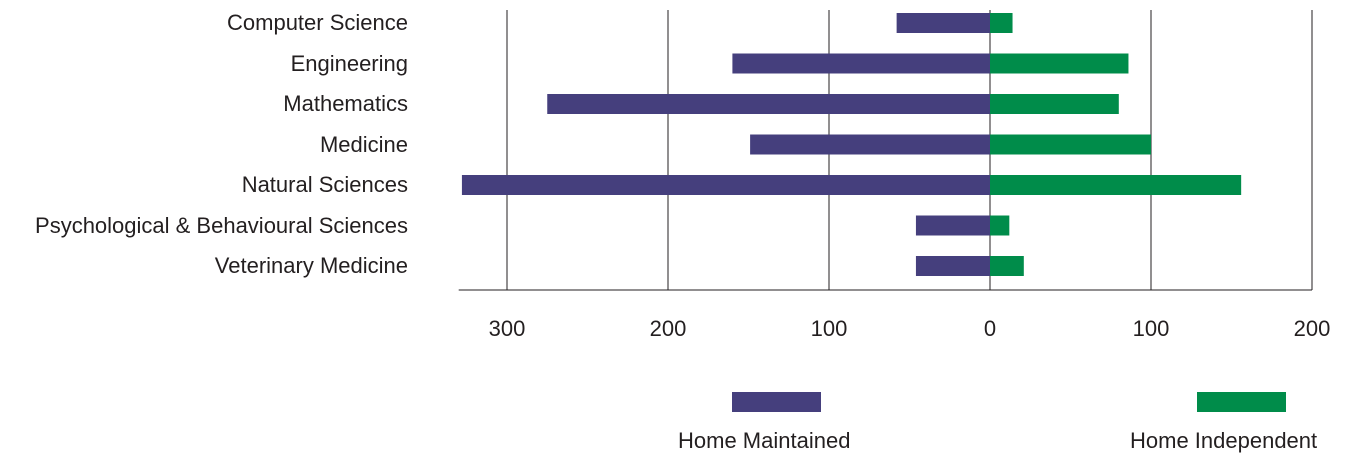 The height and width of the screenshot is (454, 1354). I want to click on category-label-2: Mathematics, so click(345, 103).